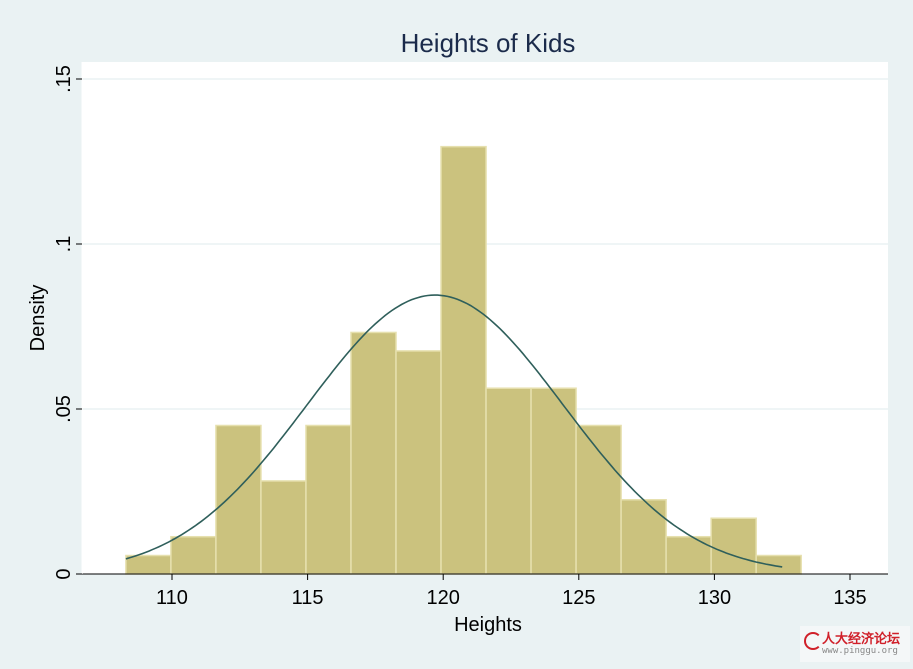 This screenshot has height=669, width=913. What do you see at coordinates (488, 625) in the screenshot?
I see `x-axis-label: Heights` at bounding box center [488, 625].